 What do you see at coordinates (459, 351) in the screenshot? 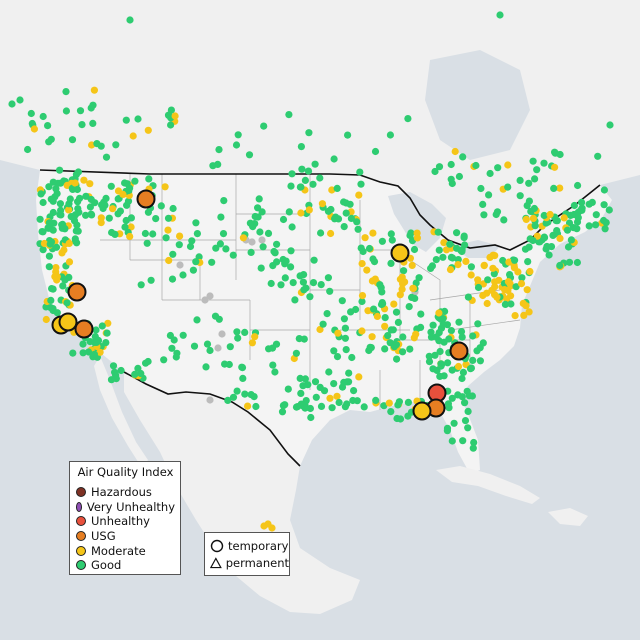
I see `large-aqi-marker` at bounding box center [459, 351].